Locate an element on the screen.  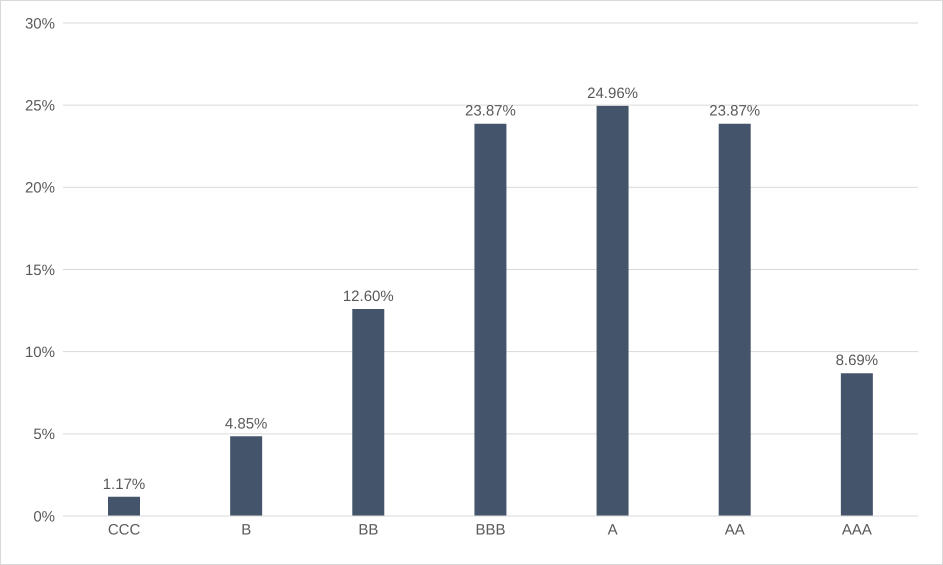
y-tick-label: 20% is located at coordinates (39, 188).